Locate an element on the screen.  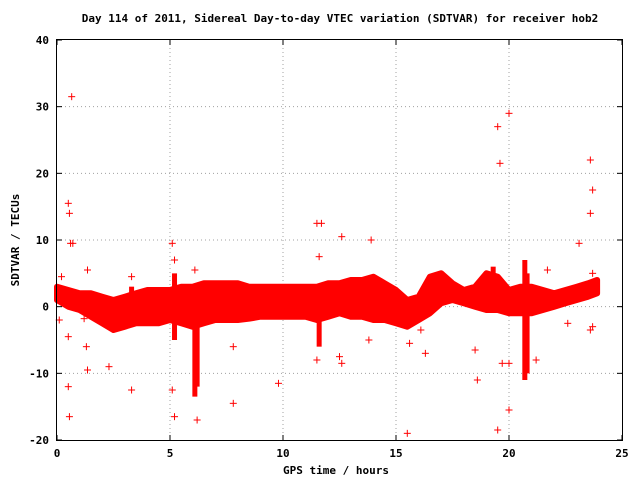
x-tick-label: 0 is located at coordinates (57, 453).